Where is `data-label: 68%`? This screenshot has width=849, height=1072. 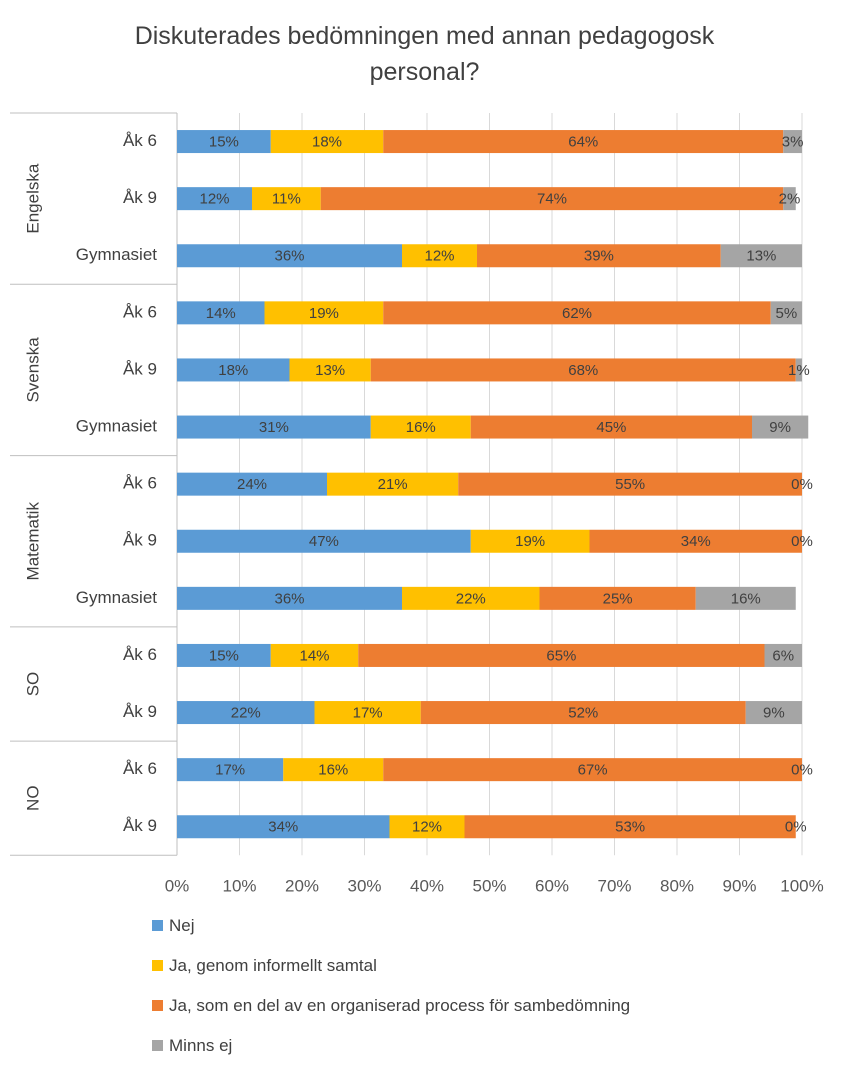 data-label: 68% is located at coordinates (583, 370).